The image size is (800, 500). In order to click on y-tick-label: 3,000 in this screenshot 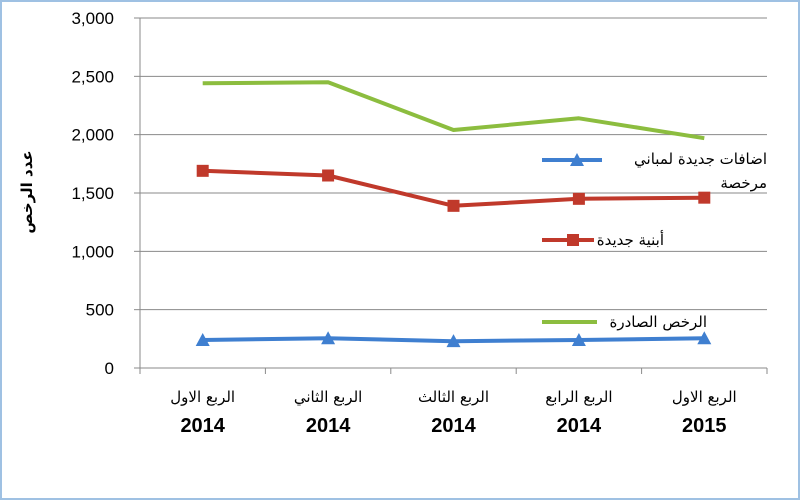, I will do `click(92, 18)`.